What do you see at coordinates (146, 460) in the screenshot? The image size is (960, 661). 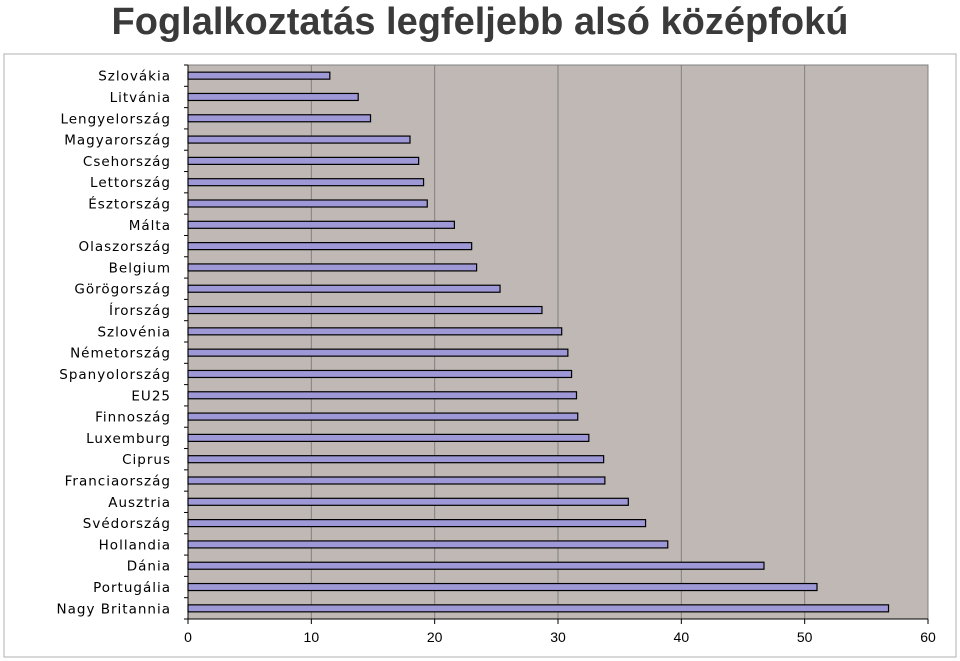 I see `category-label: Ciprus` at bounding box center [146, 460].